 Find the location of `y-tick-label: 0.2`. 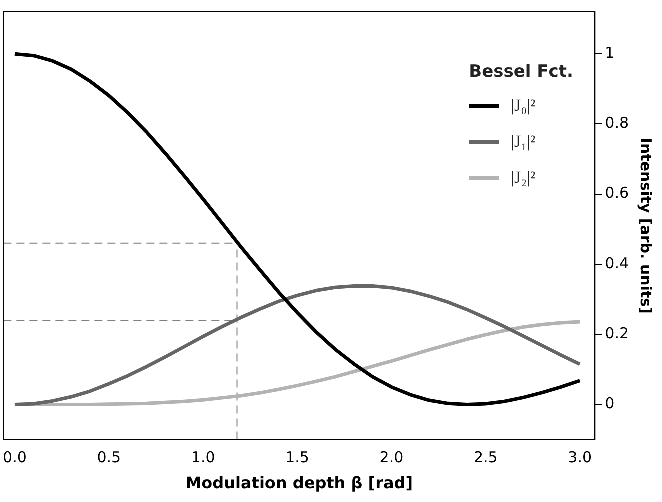

y-tick-label: 0.2 is located at coordinates (617, 333).